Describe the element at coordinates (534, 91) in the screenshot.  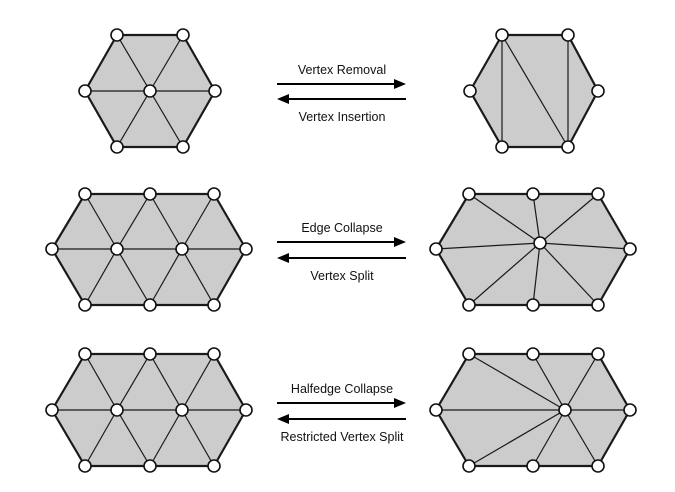
I see `mesh-after-vertex-removal` at that location.